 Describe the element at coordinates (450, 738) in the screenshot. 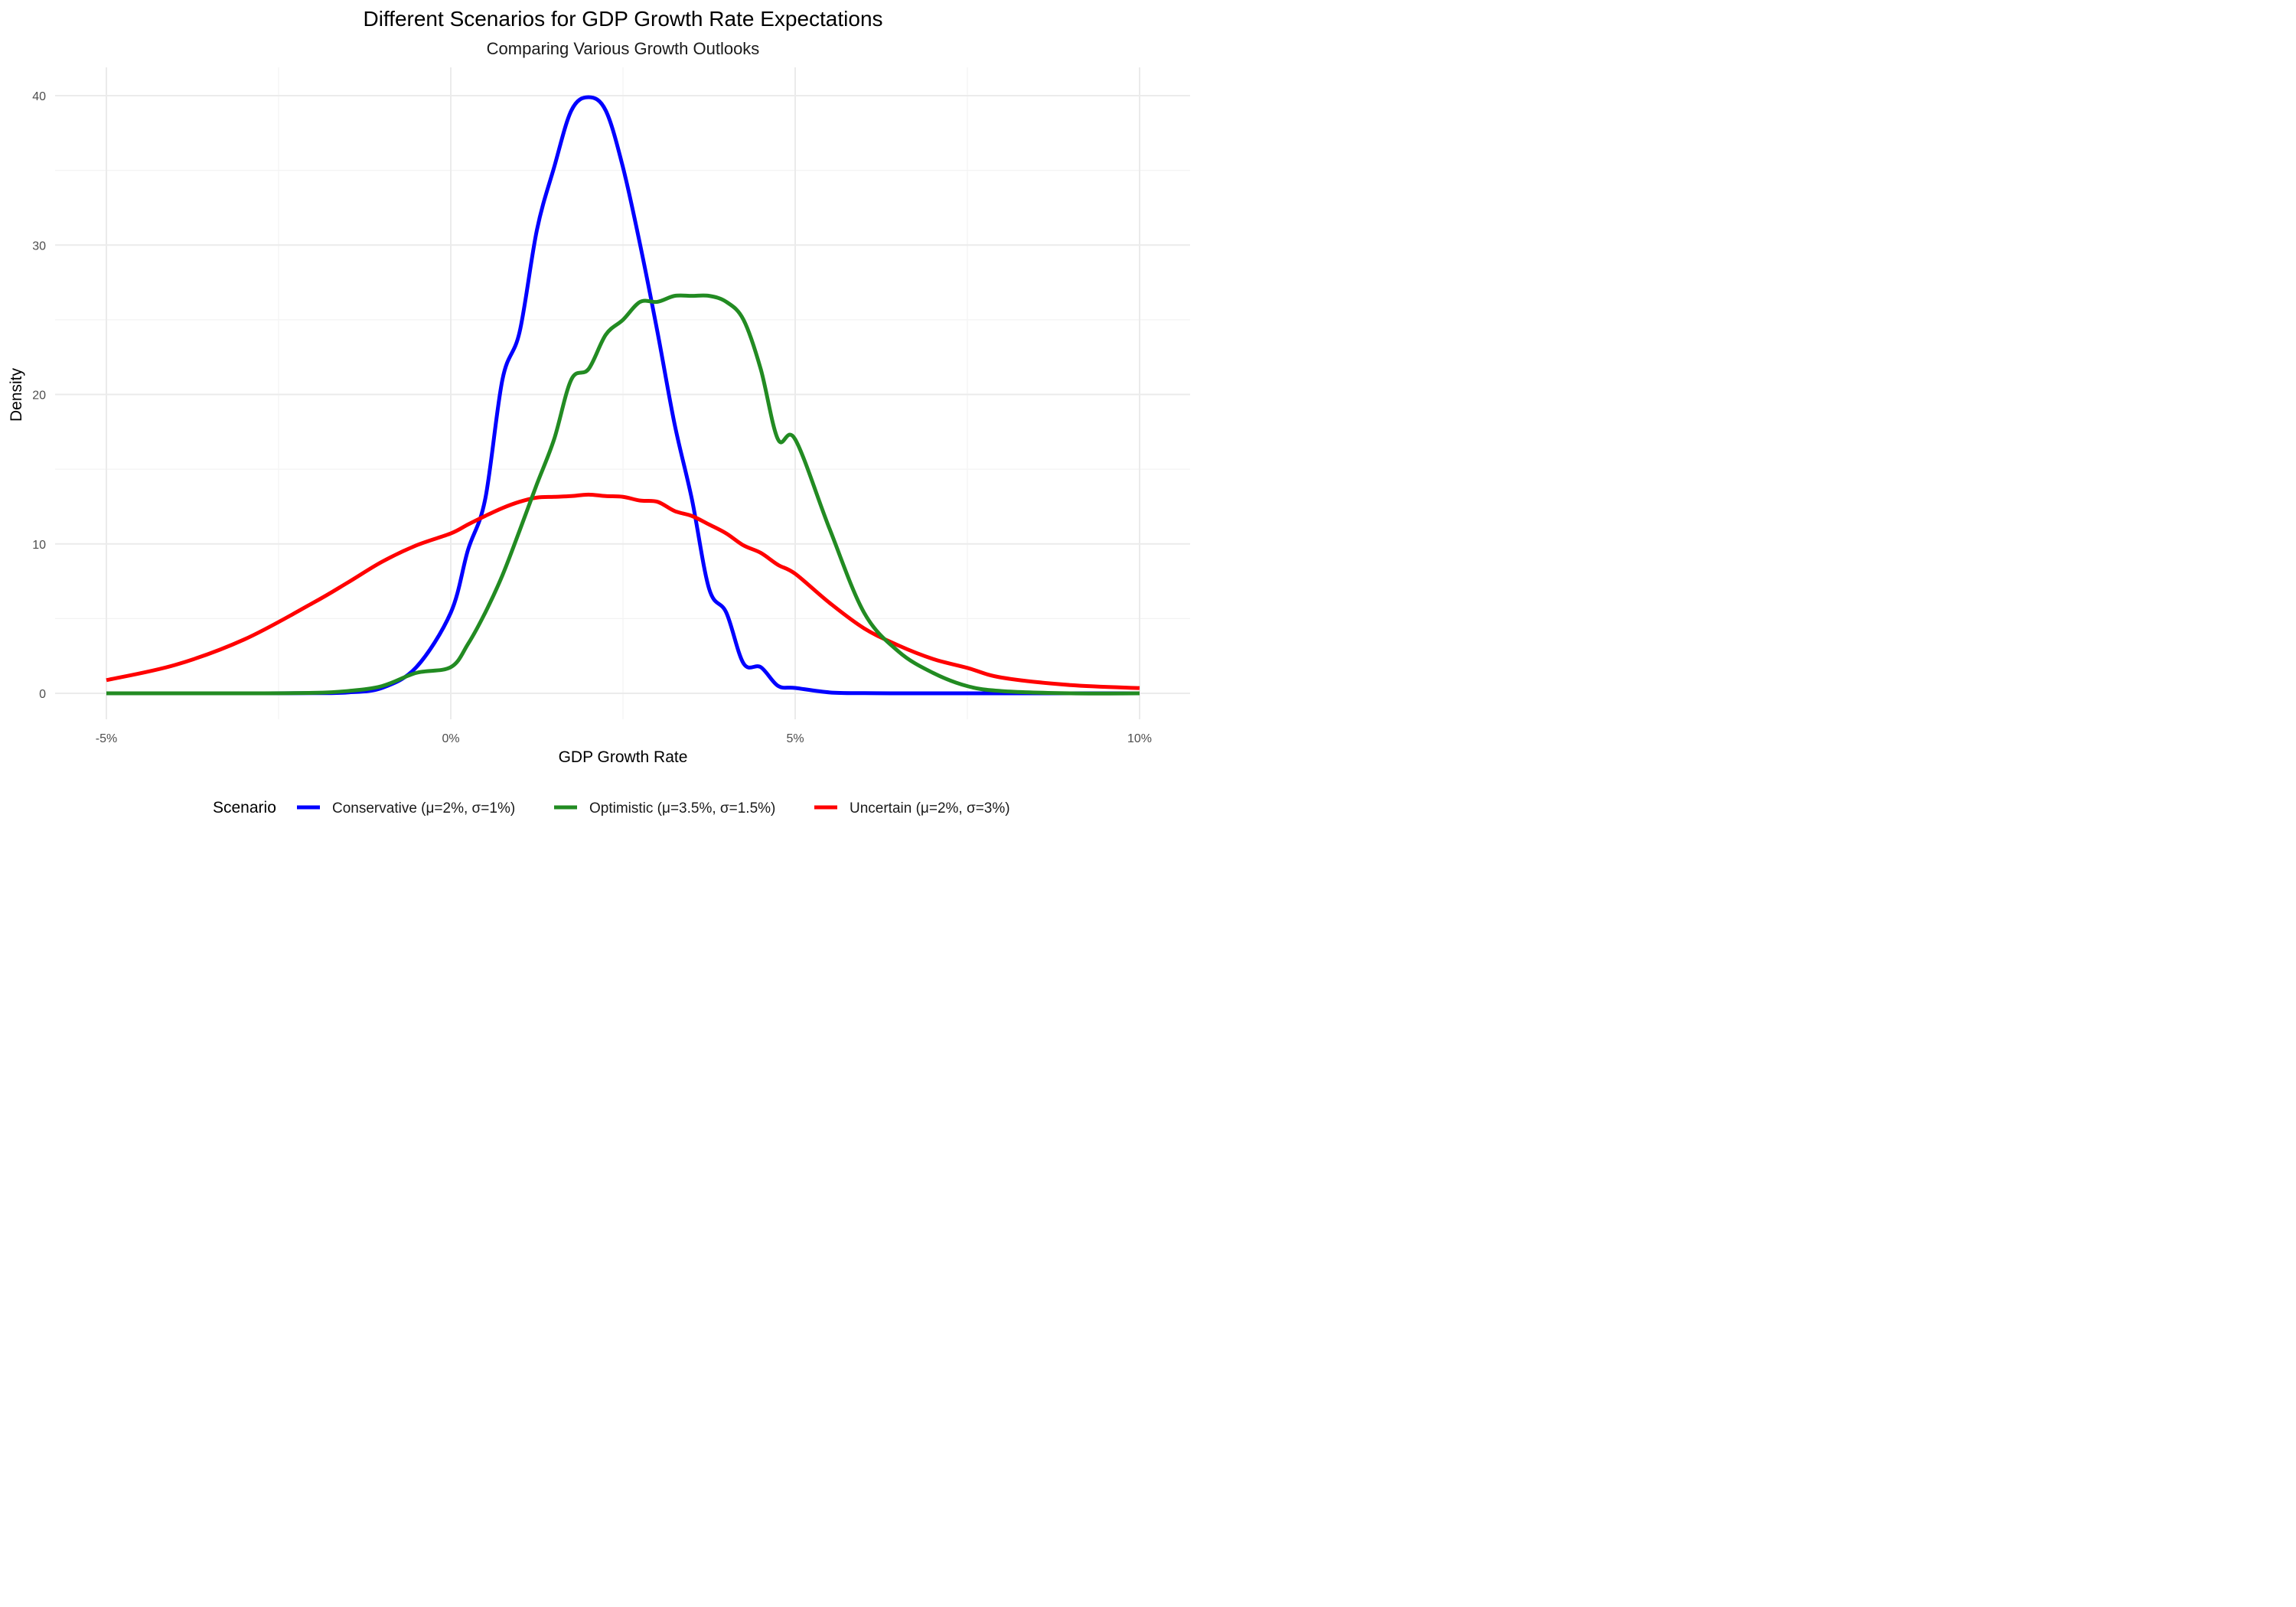

I see `x-tick-label: 0%` at that location.